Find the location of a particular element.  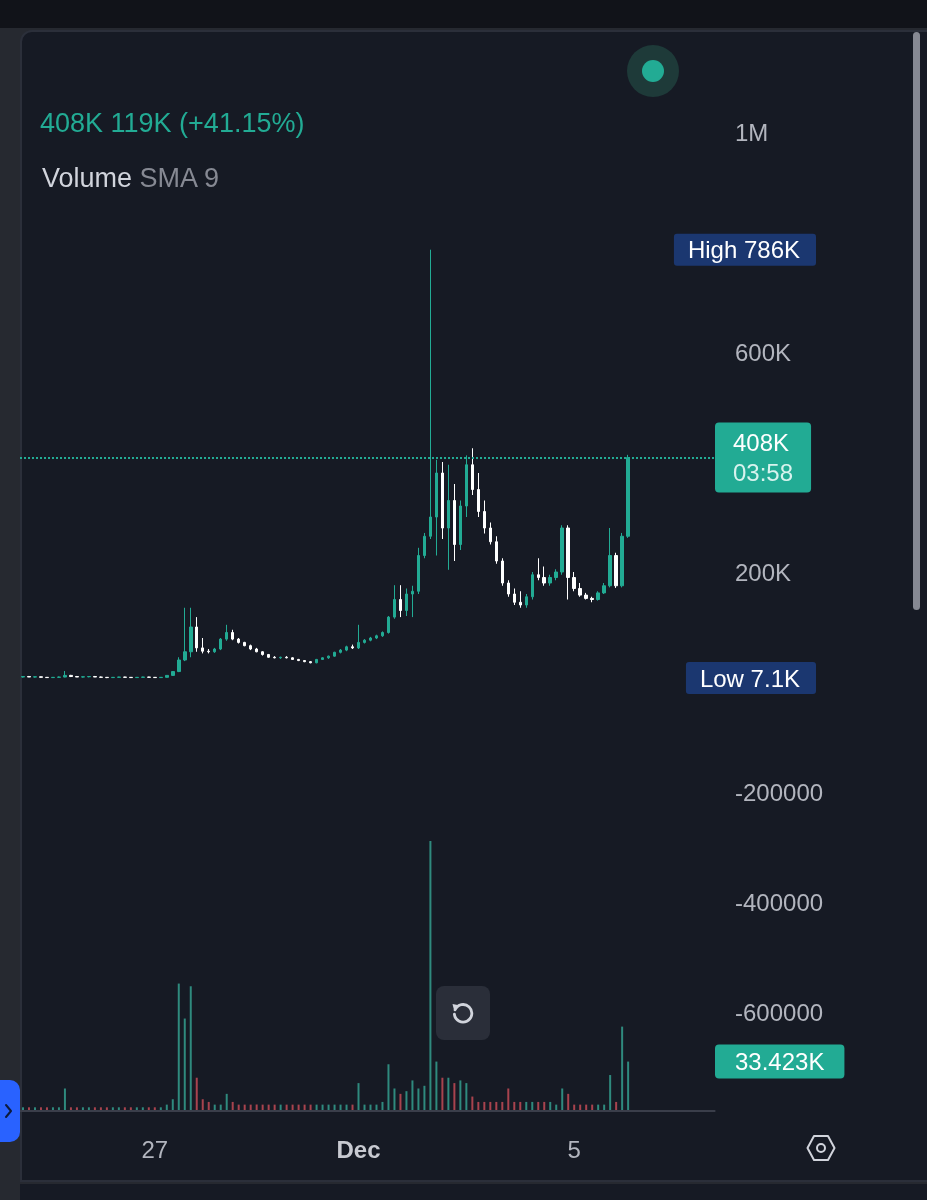

y-tick-label: -200000 is located at coordinates (779, 792).